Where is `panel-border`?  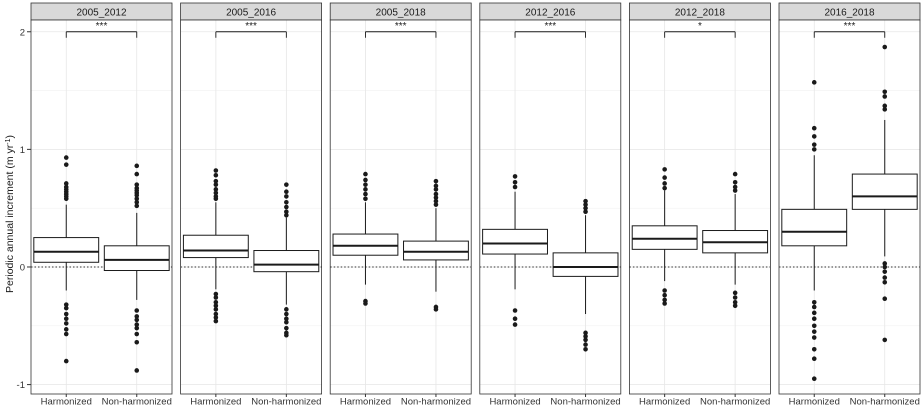
panel-border is located at coordinates (550, 207).